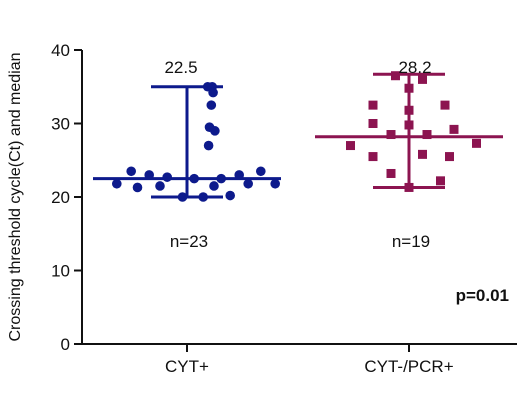 The image size is (517, 395). Describe the element at coordinates (408, 366) in the screenshot. I see `x-tick-label: CYT-/PCR+` at that location.